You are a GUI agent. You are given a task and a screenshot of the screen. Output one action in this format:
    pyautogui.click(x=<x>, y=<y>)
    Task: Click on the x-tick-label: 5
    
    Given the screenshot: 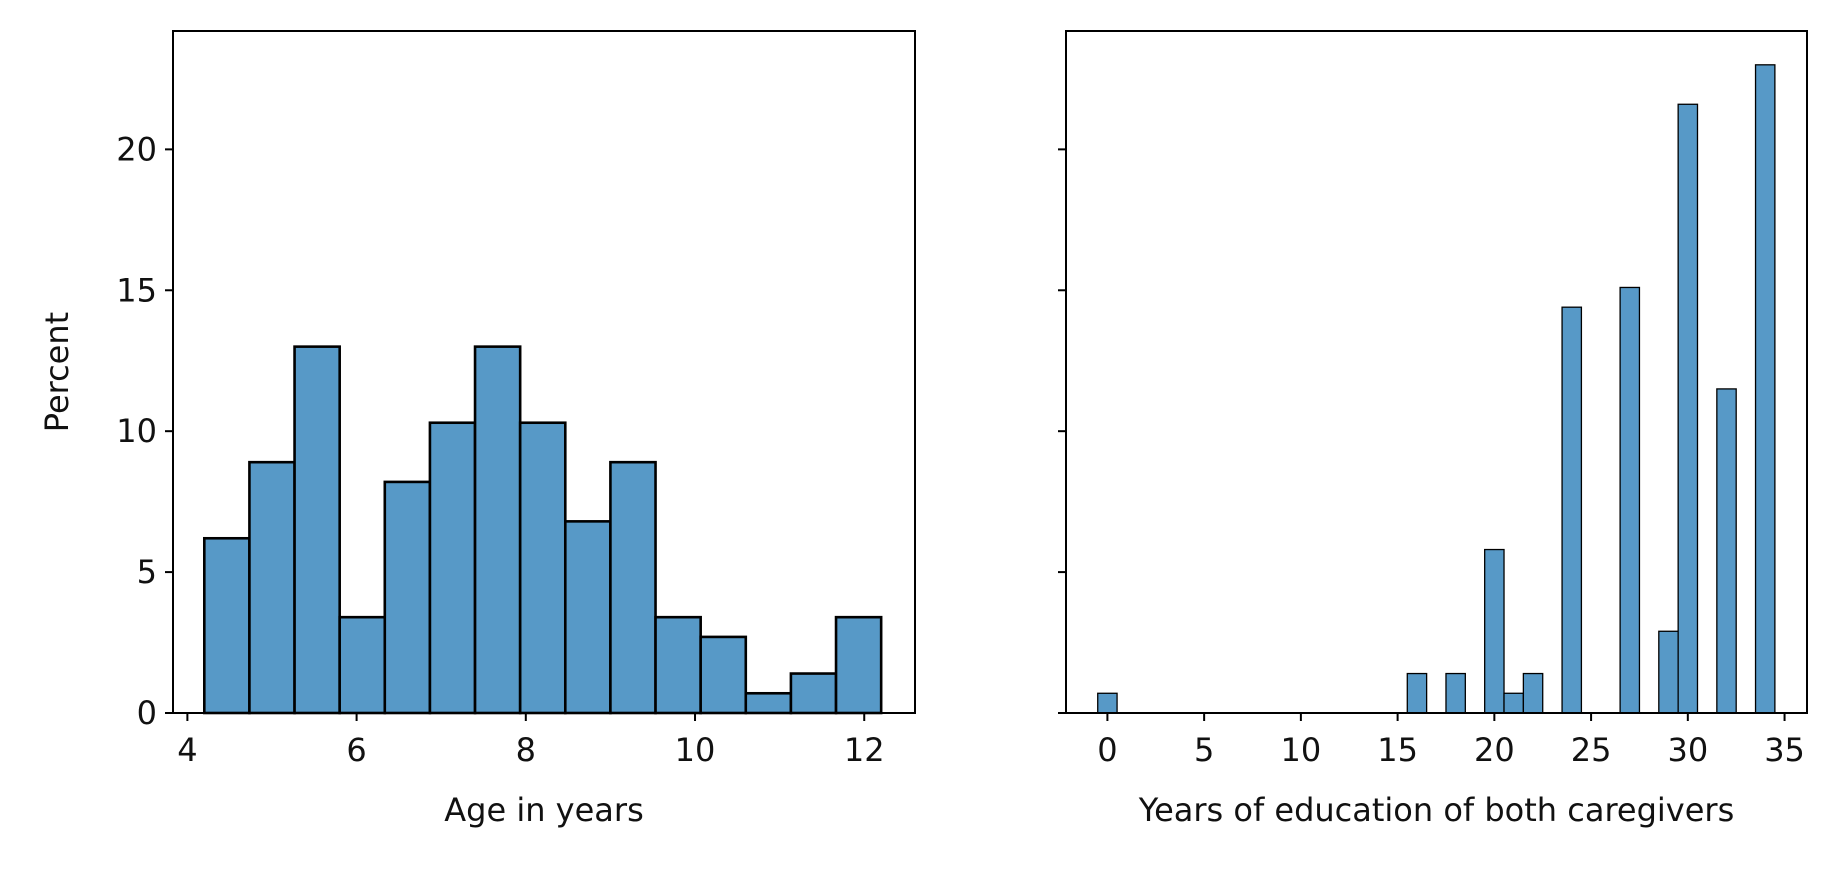 What is the action you would take?
    pyautogui.click(x=1204, y=750)
    